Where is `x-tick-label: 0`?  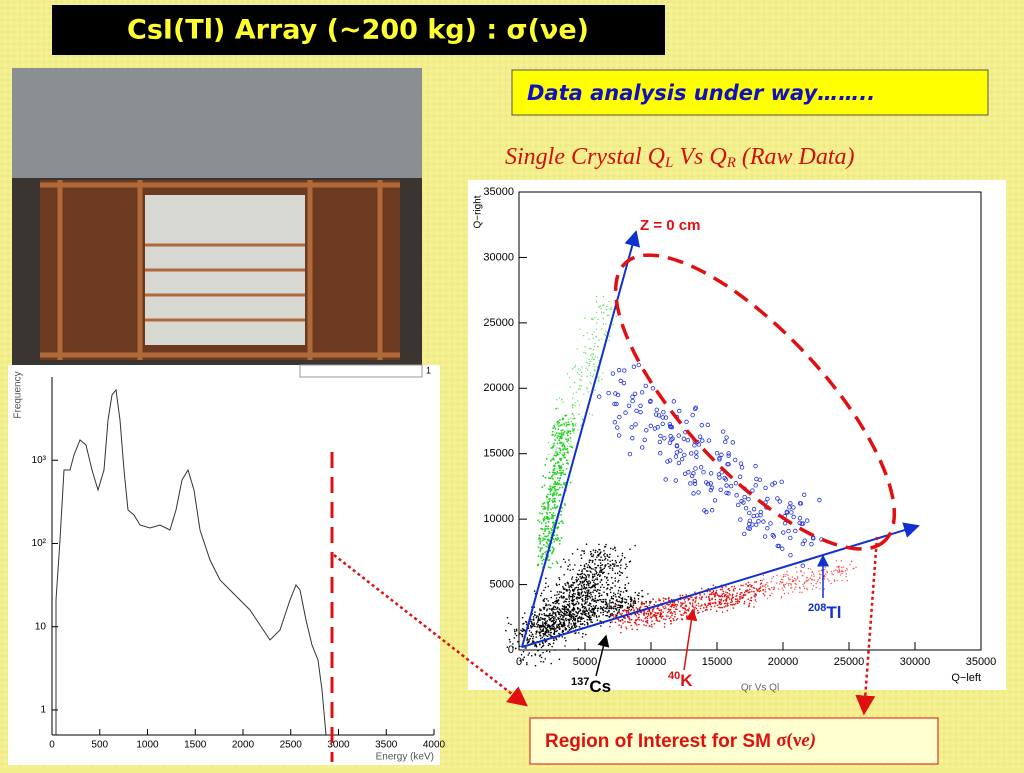 x-tick-label: 0 is located at coordinates (519, 662).